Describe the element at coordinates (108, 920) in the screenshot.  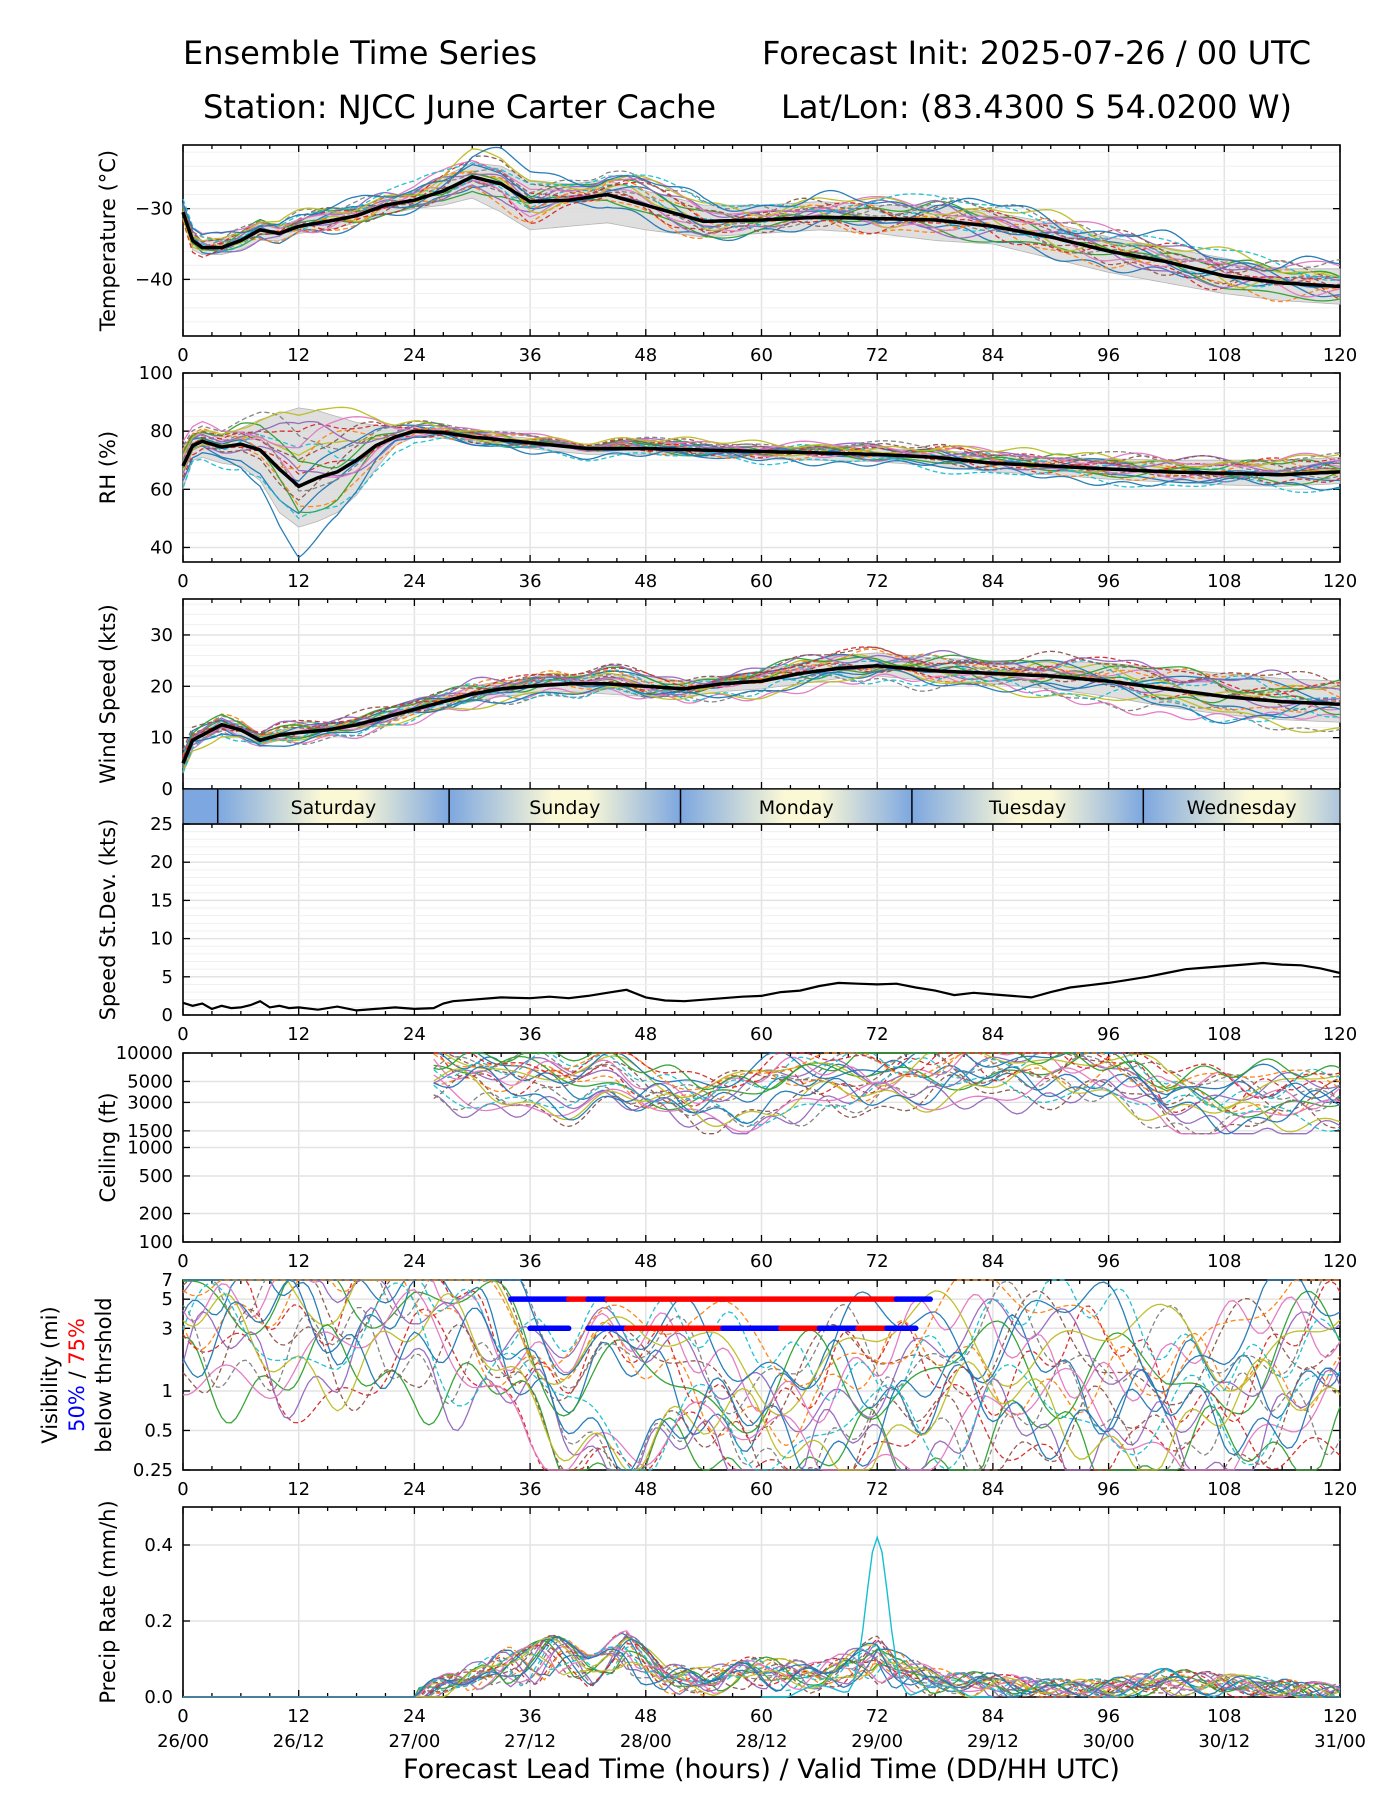
I see `y-axis-label: Speed St.Dev. (kts)` at that location.